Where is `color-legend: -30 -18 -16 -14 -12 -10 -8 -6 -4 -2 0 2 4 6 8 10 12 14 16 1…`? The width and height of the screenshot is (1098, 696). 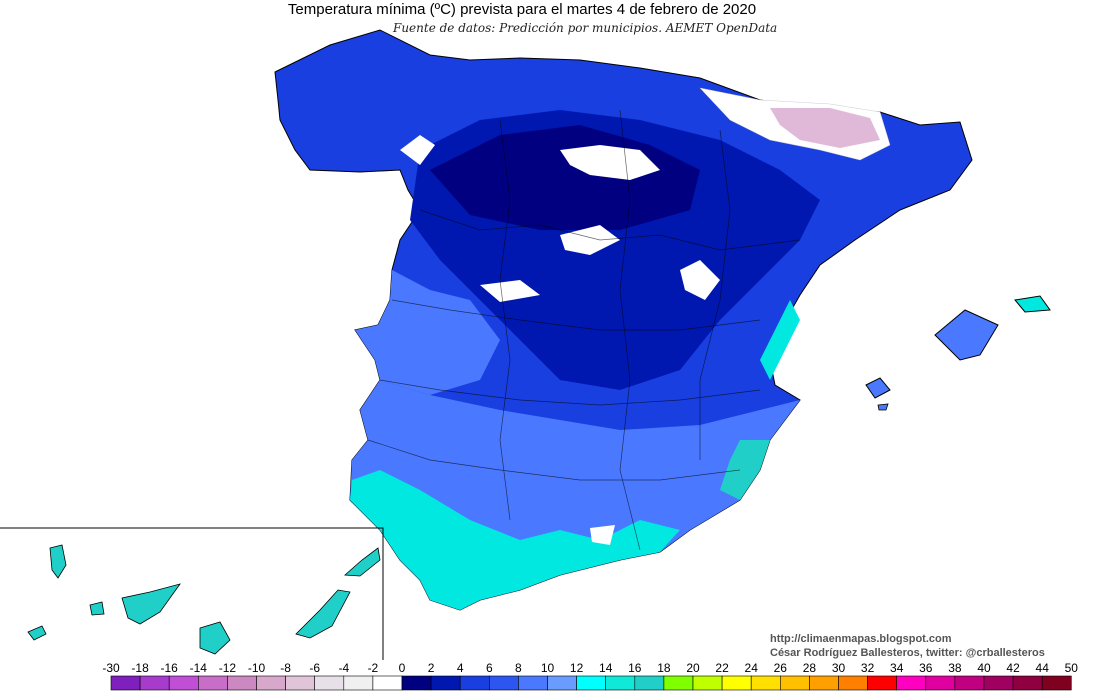
color-legend: -30 -18 -16 -14 -12 -10 -8 -6 -4 -2 0 2 4 6 8 10 12 14 16 1… is located at coordinates (590, 676).